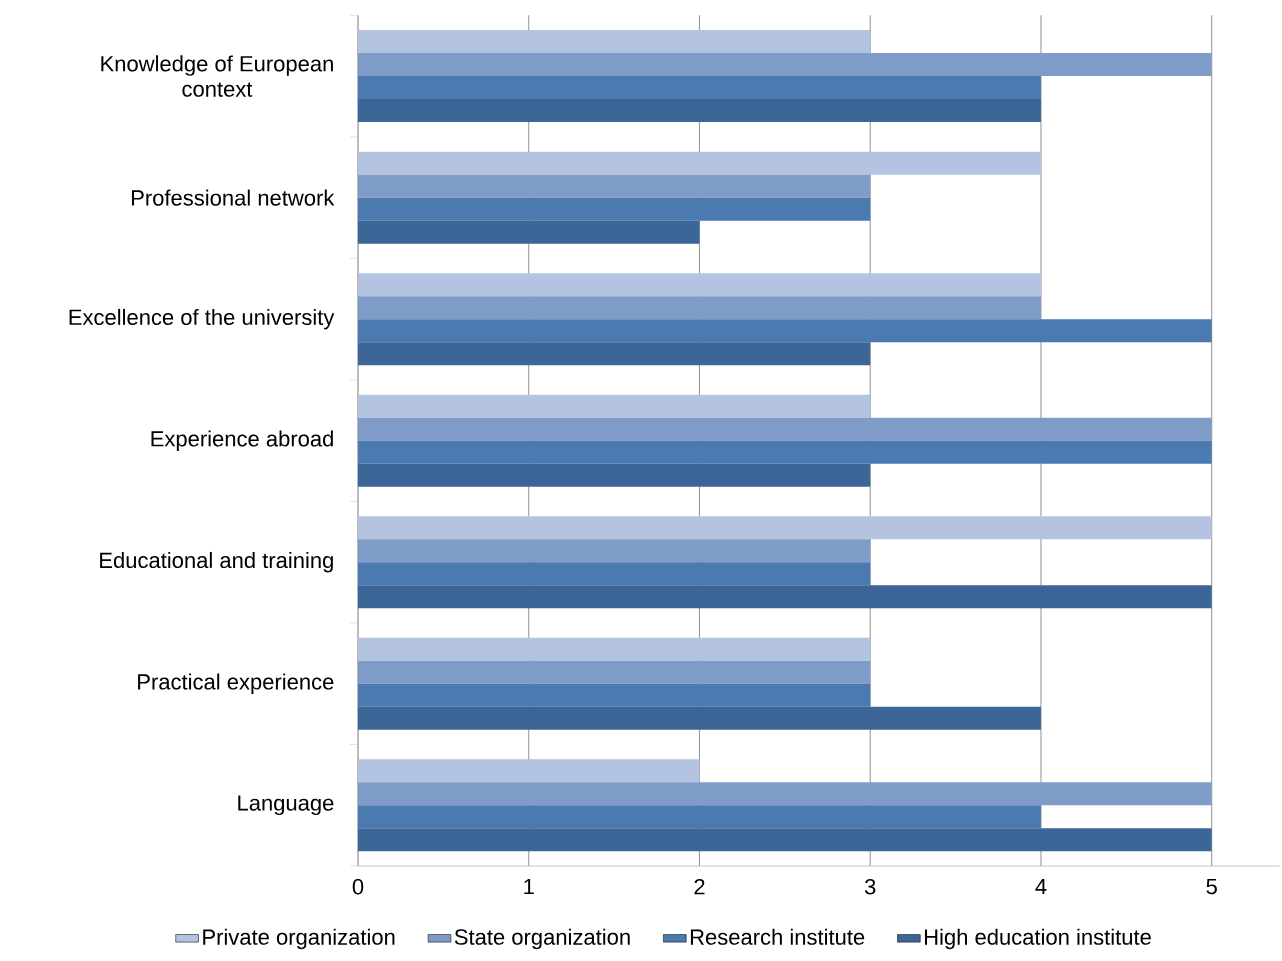  Describe the element at coordinates (217, 76) in the screenshot. I see `y-tick-label: Knowledge of European context` at that location.